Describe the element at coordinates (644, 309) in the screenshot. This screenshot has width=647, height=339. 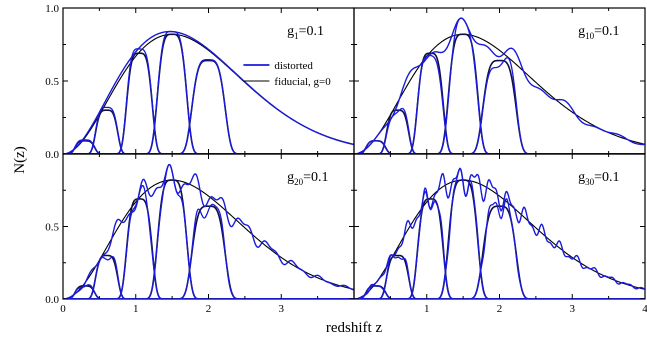
I see `x-tick-label: 4` at that location.